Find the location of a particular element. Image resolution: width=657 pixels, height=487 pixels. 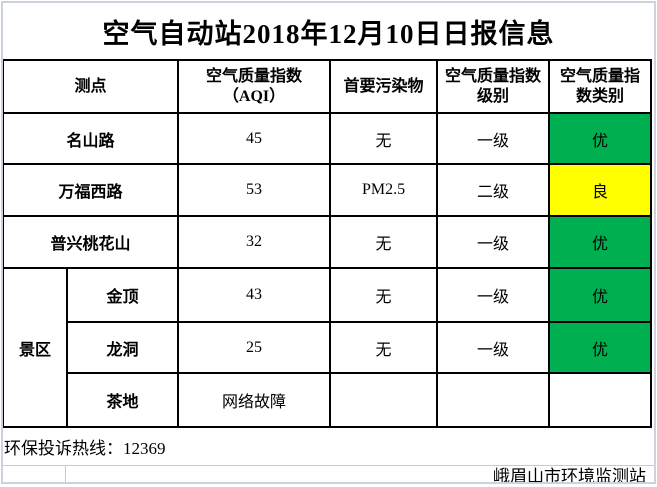

hotline-text: 环保投诉热线：12369 is located at coordinates (85, 448).